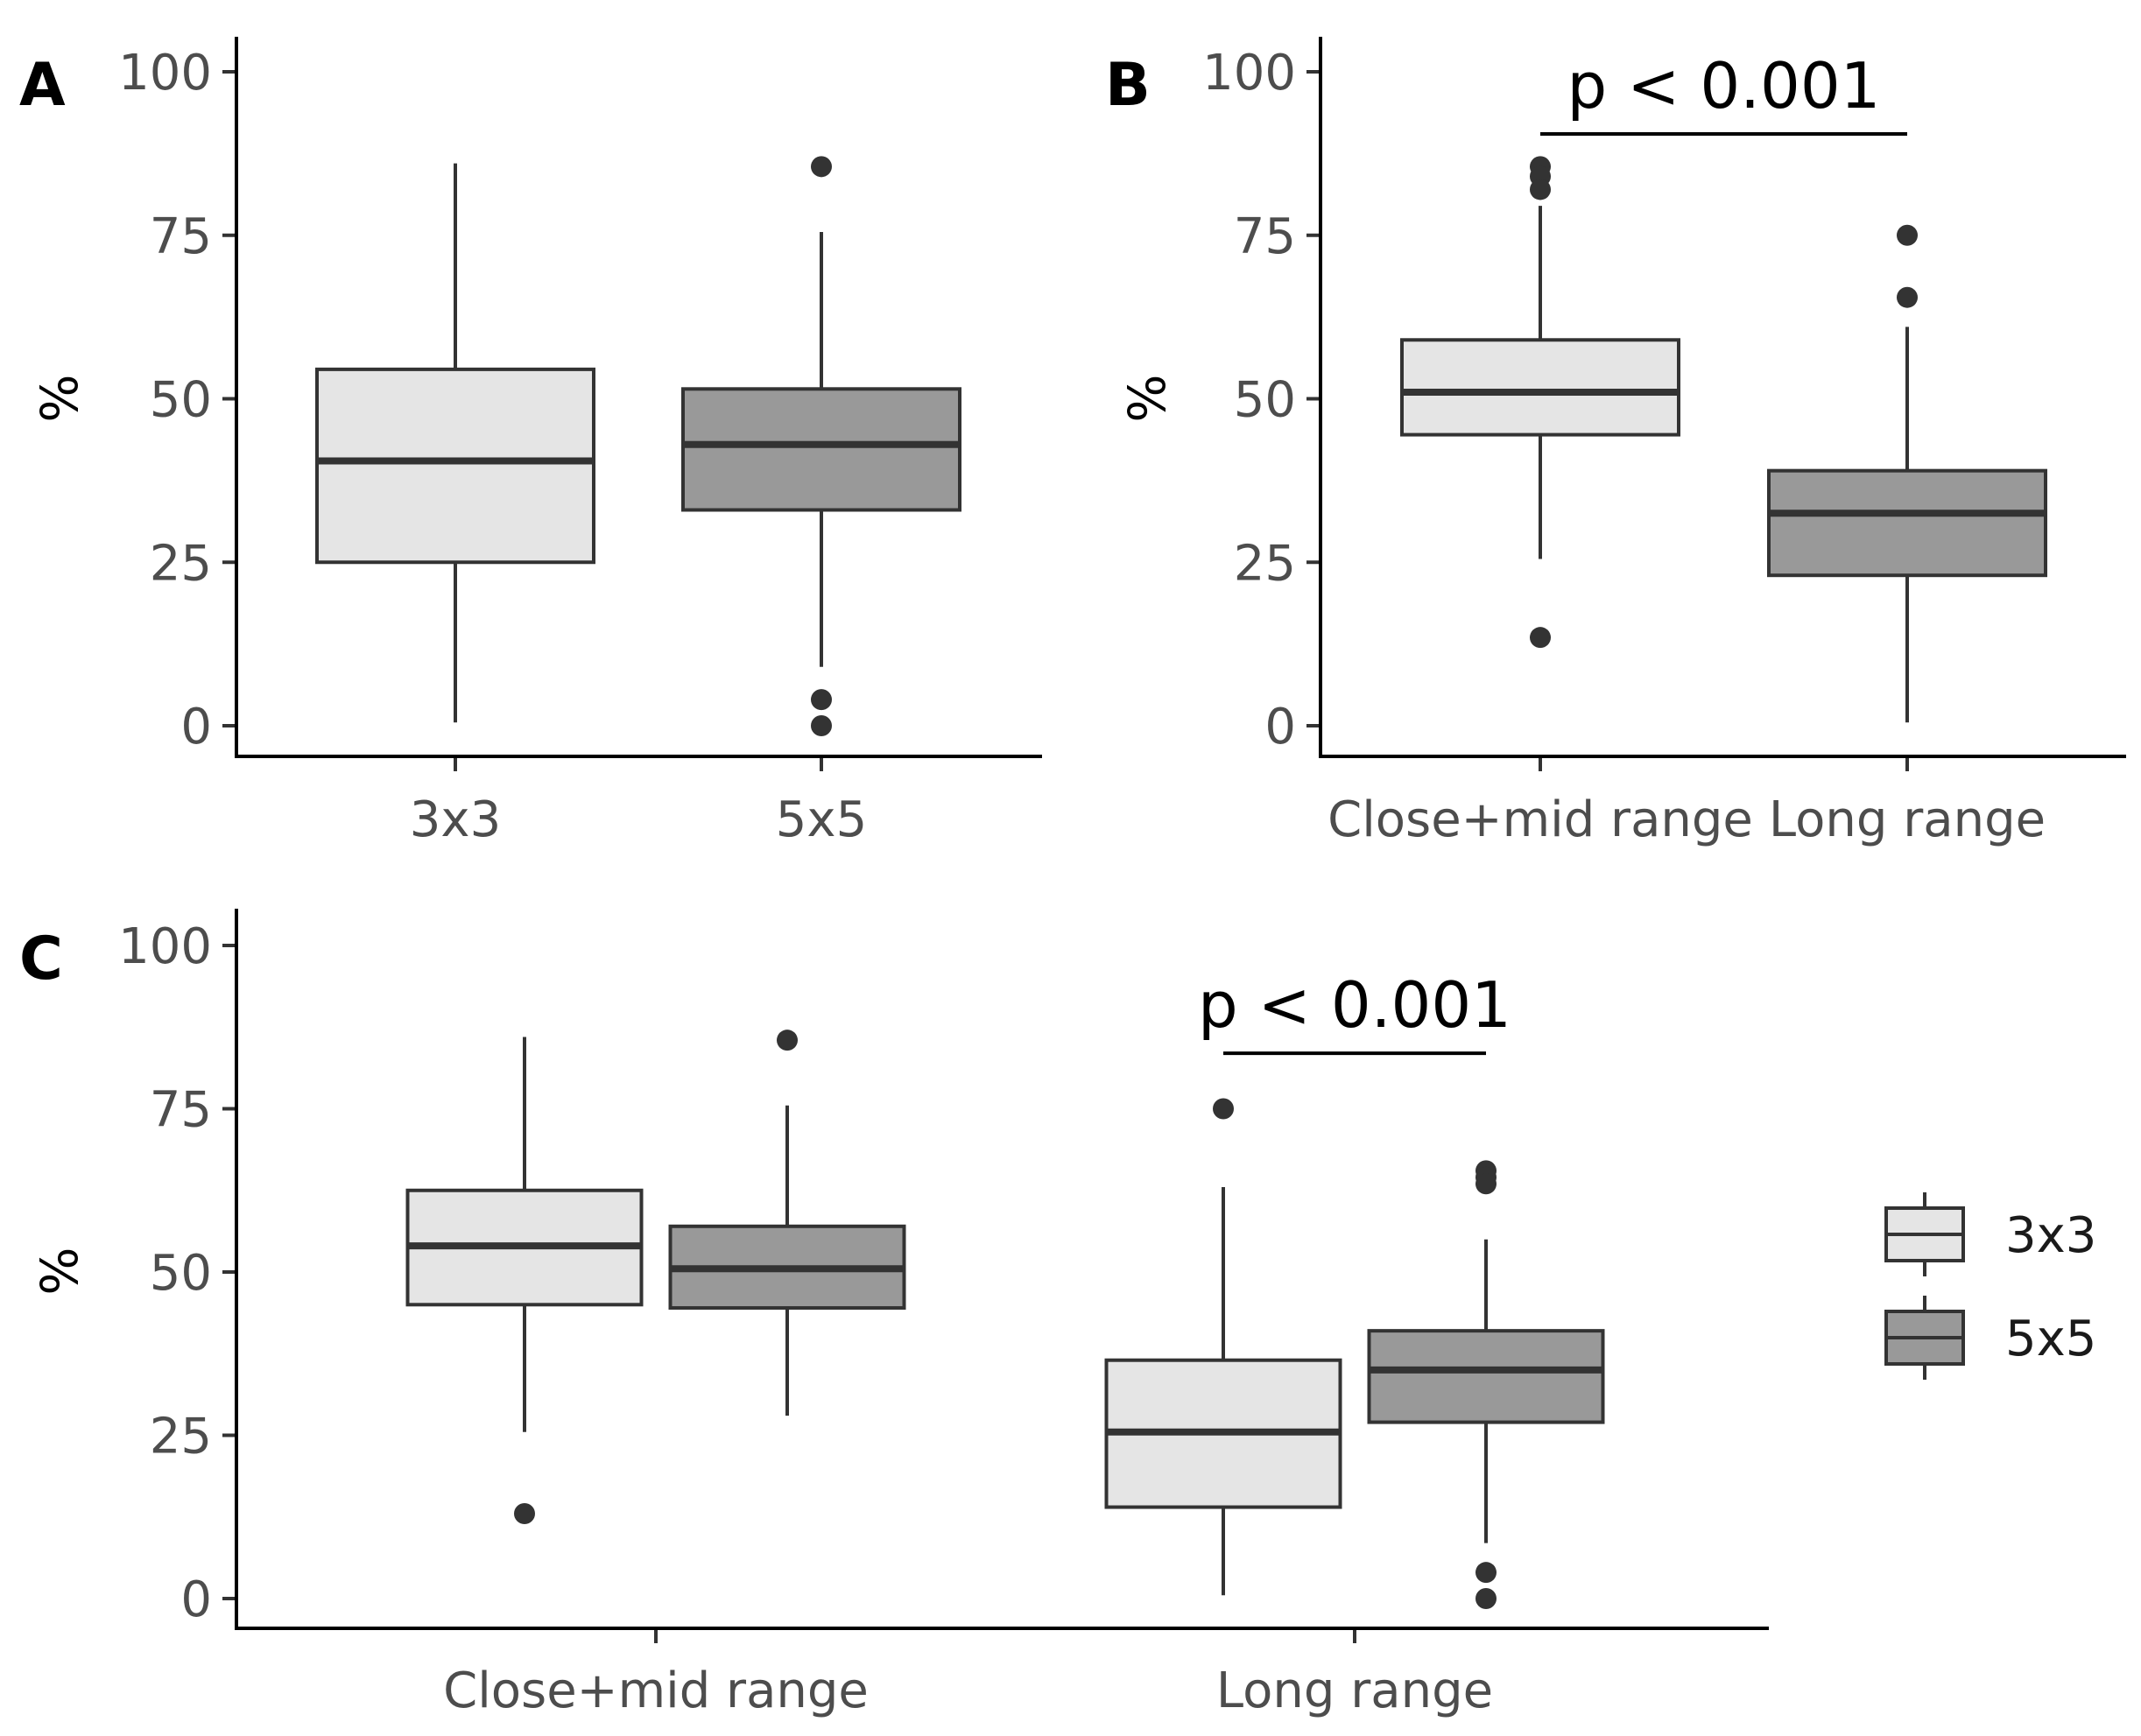 Image resolution: width=2141 pixels, height=1736 pixels. I want to click on panel-b-y-axis-label: %, so click(1147, 398).